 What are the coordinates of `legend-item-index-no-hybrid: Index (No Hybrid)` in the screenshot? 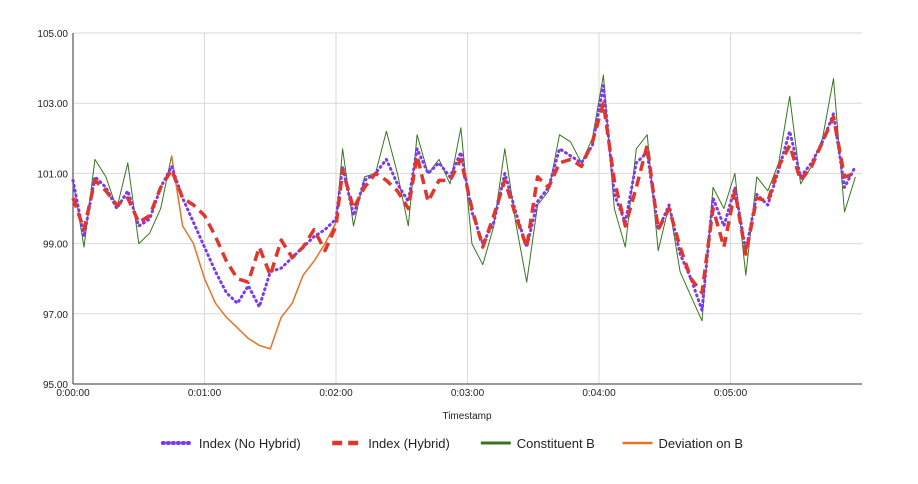 It's located at (230, 443).